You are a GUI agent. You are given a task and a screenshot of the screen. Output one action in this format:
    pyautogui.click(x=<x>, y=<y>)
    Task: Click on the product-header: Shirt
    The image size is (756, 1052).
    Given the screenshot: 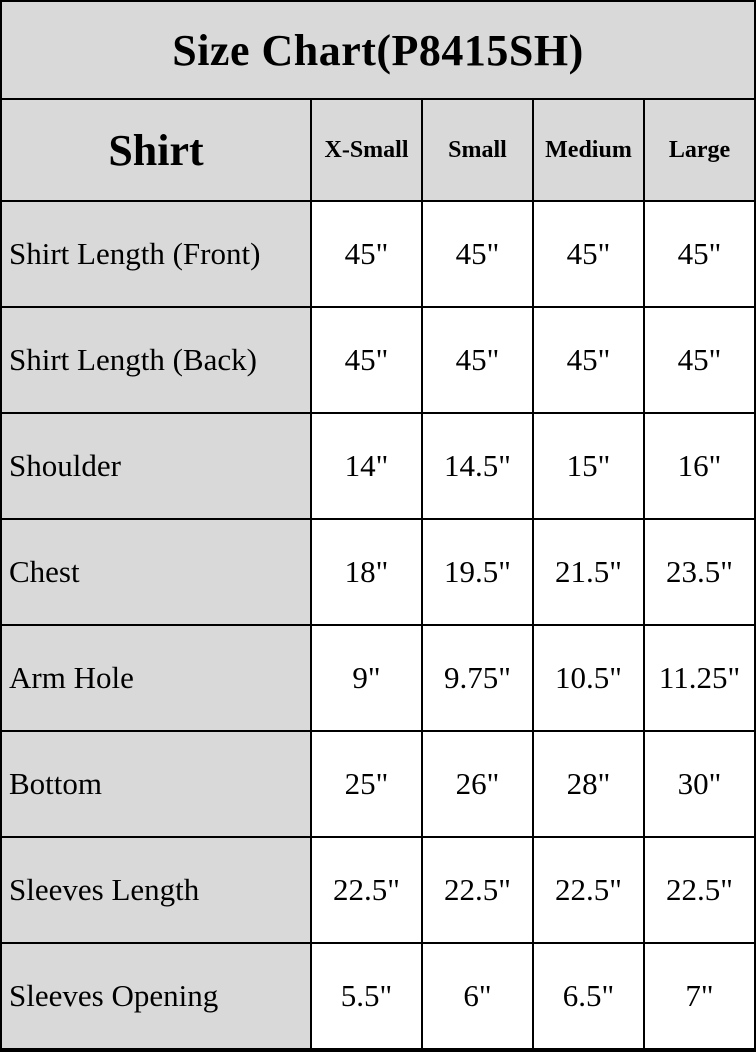 What is the action you would take?
    pyautogui.click(x=156, y=150)
    